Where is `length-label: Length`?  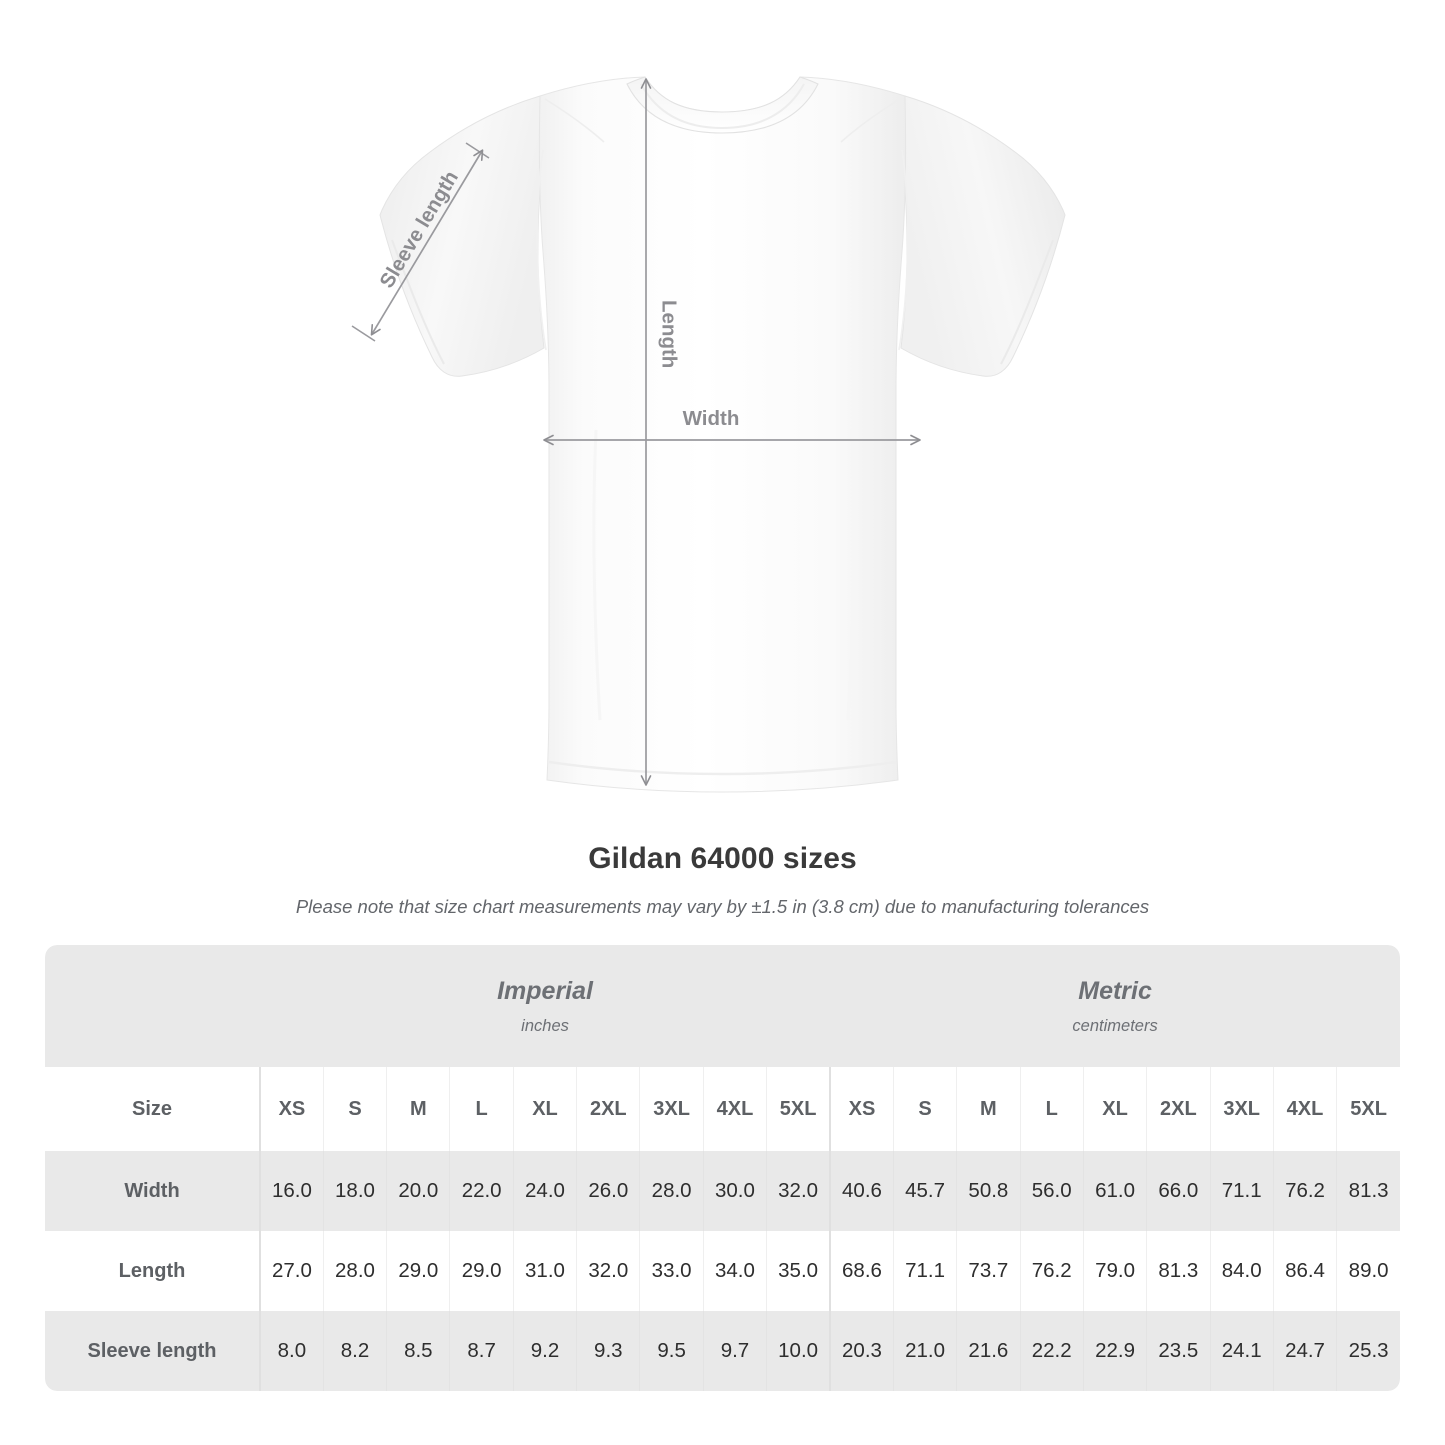 length-label: Length is located at coordinates (669, 334).